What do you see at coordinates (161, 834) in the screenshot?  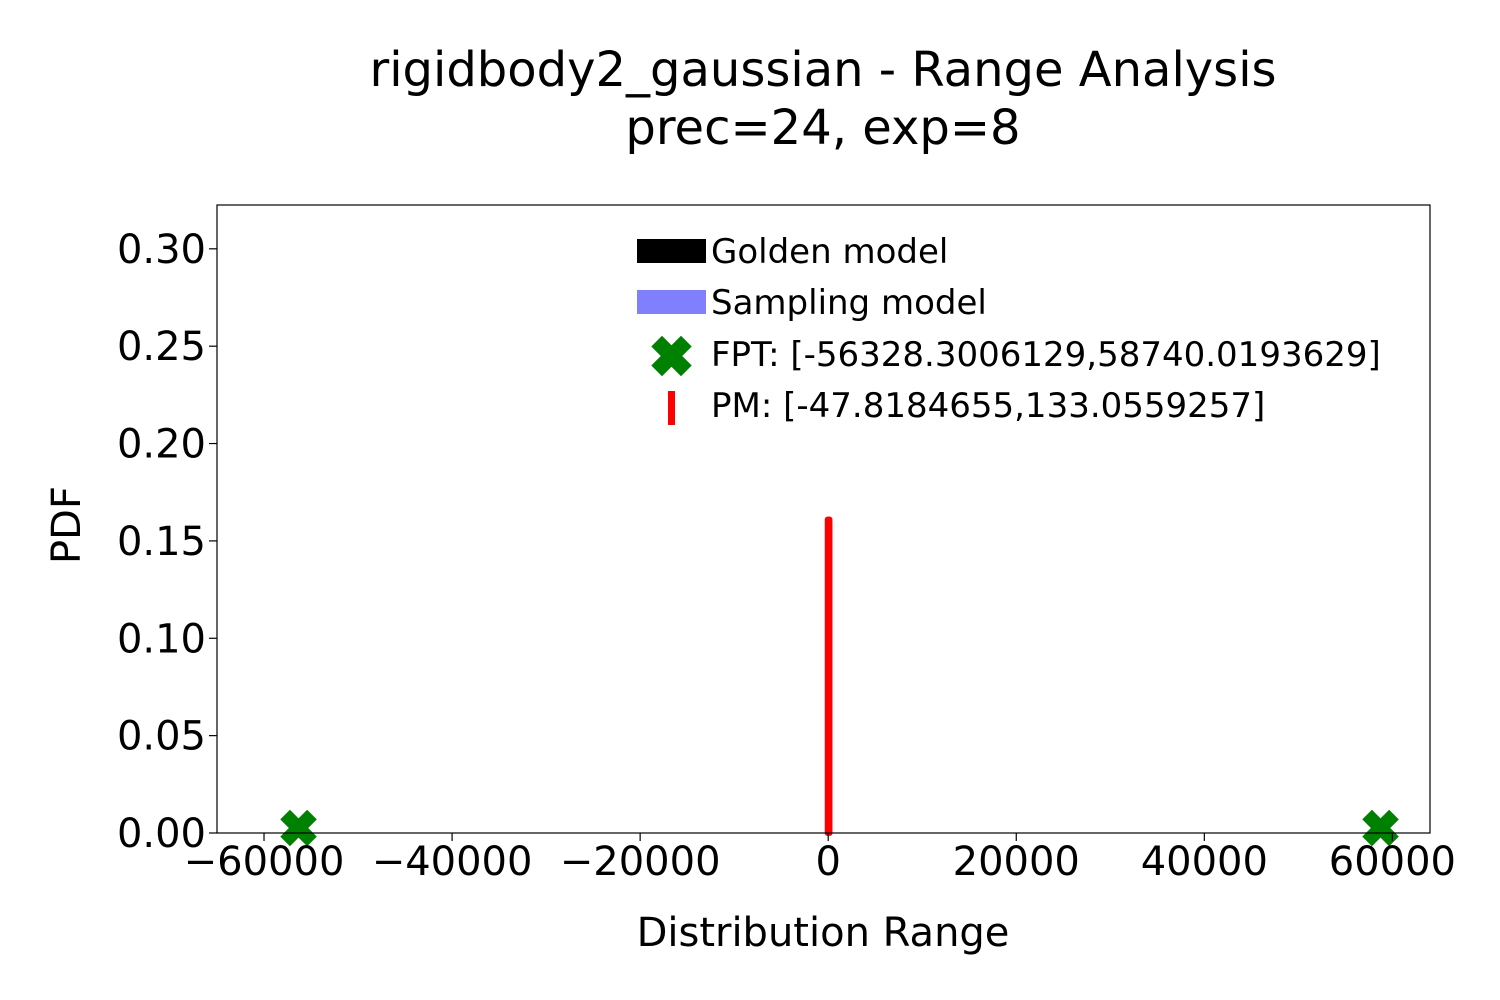 I see `y-tick-label: 0.00` at bounding box center [161, 834].